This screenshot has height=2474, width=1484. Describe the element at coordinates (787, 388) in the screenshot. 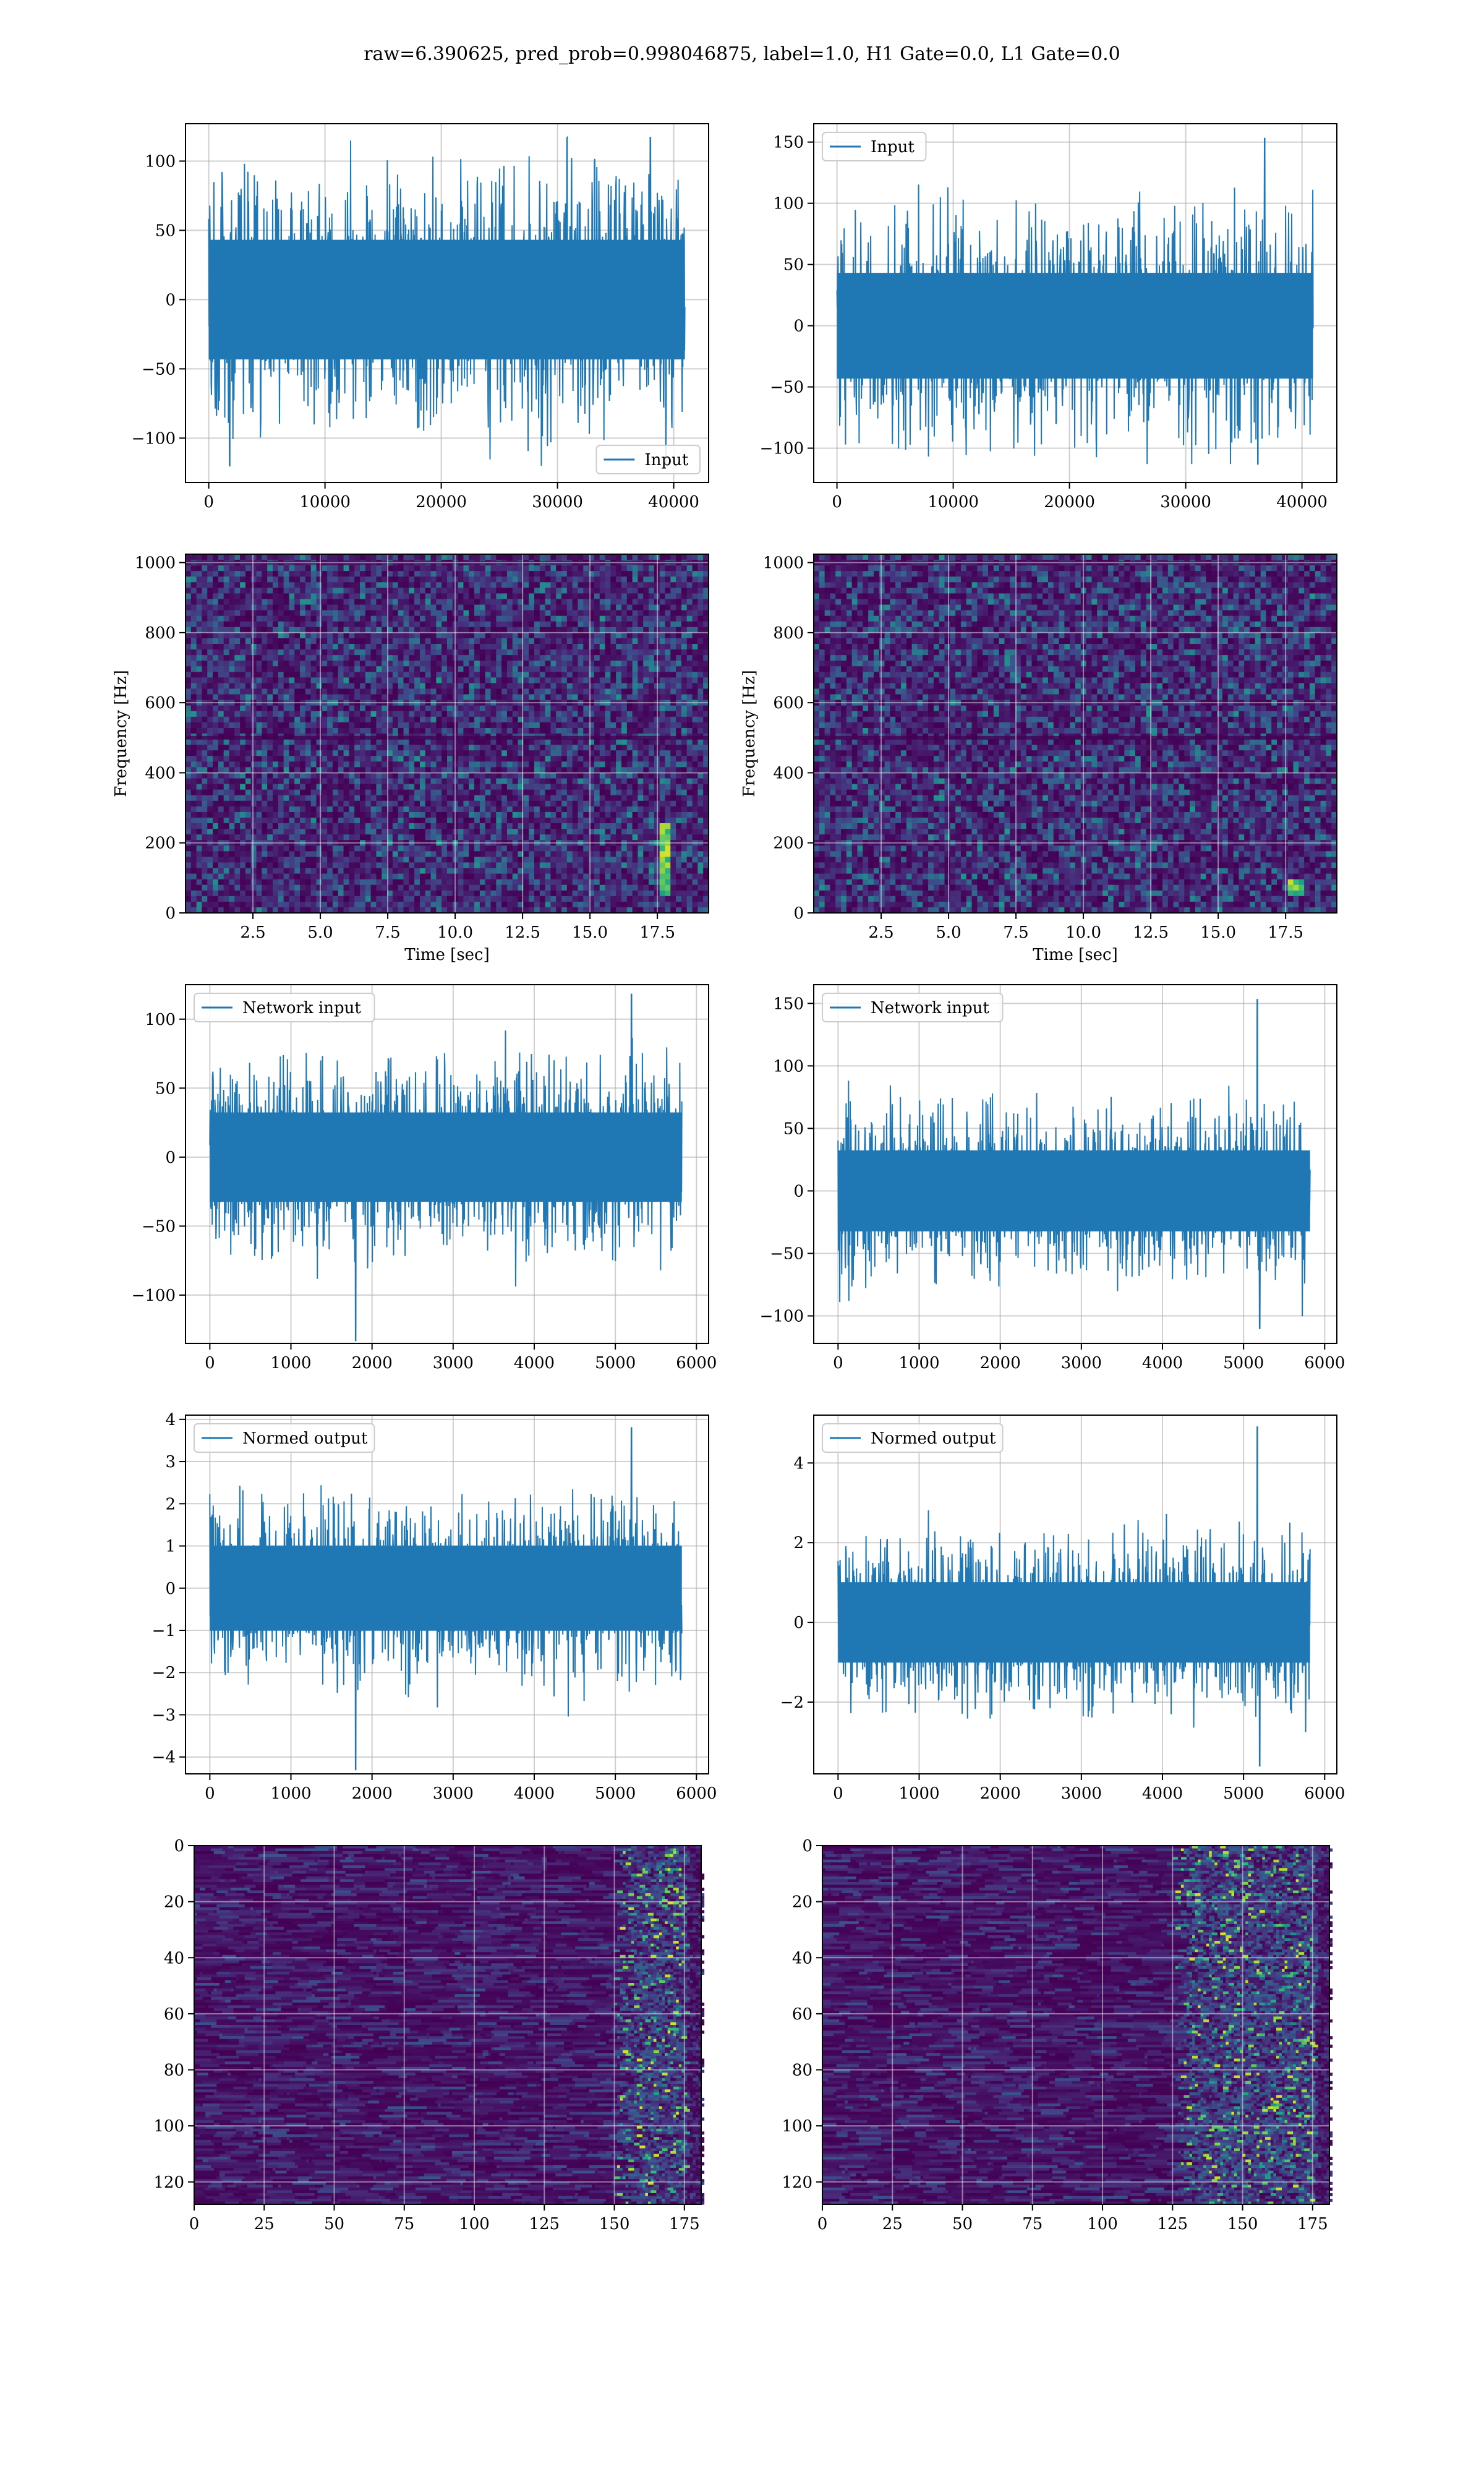

I see `y-tick-label: −50` at that location.